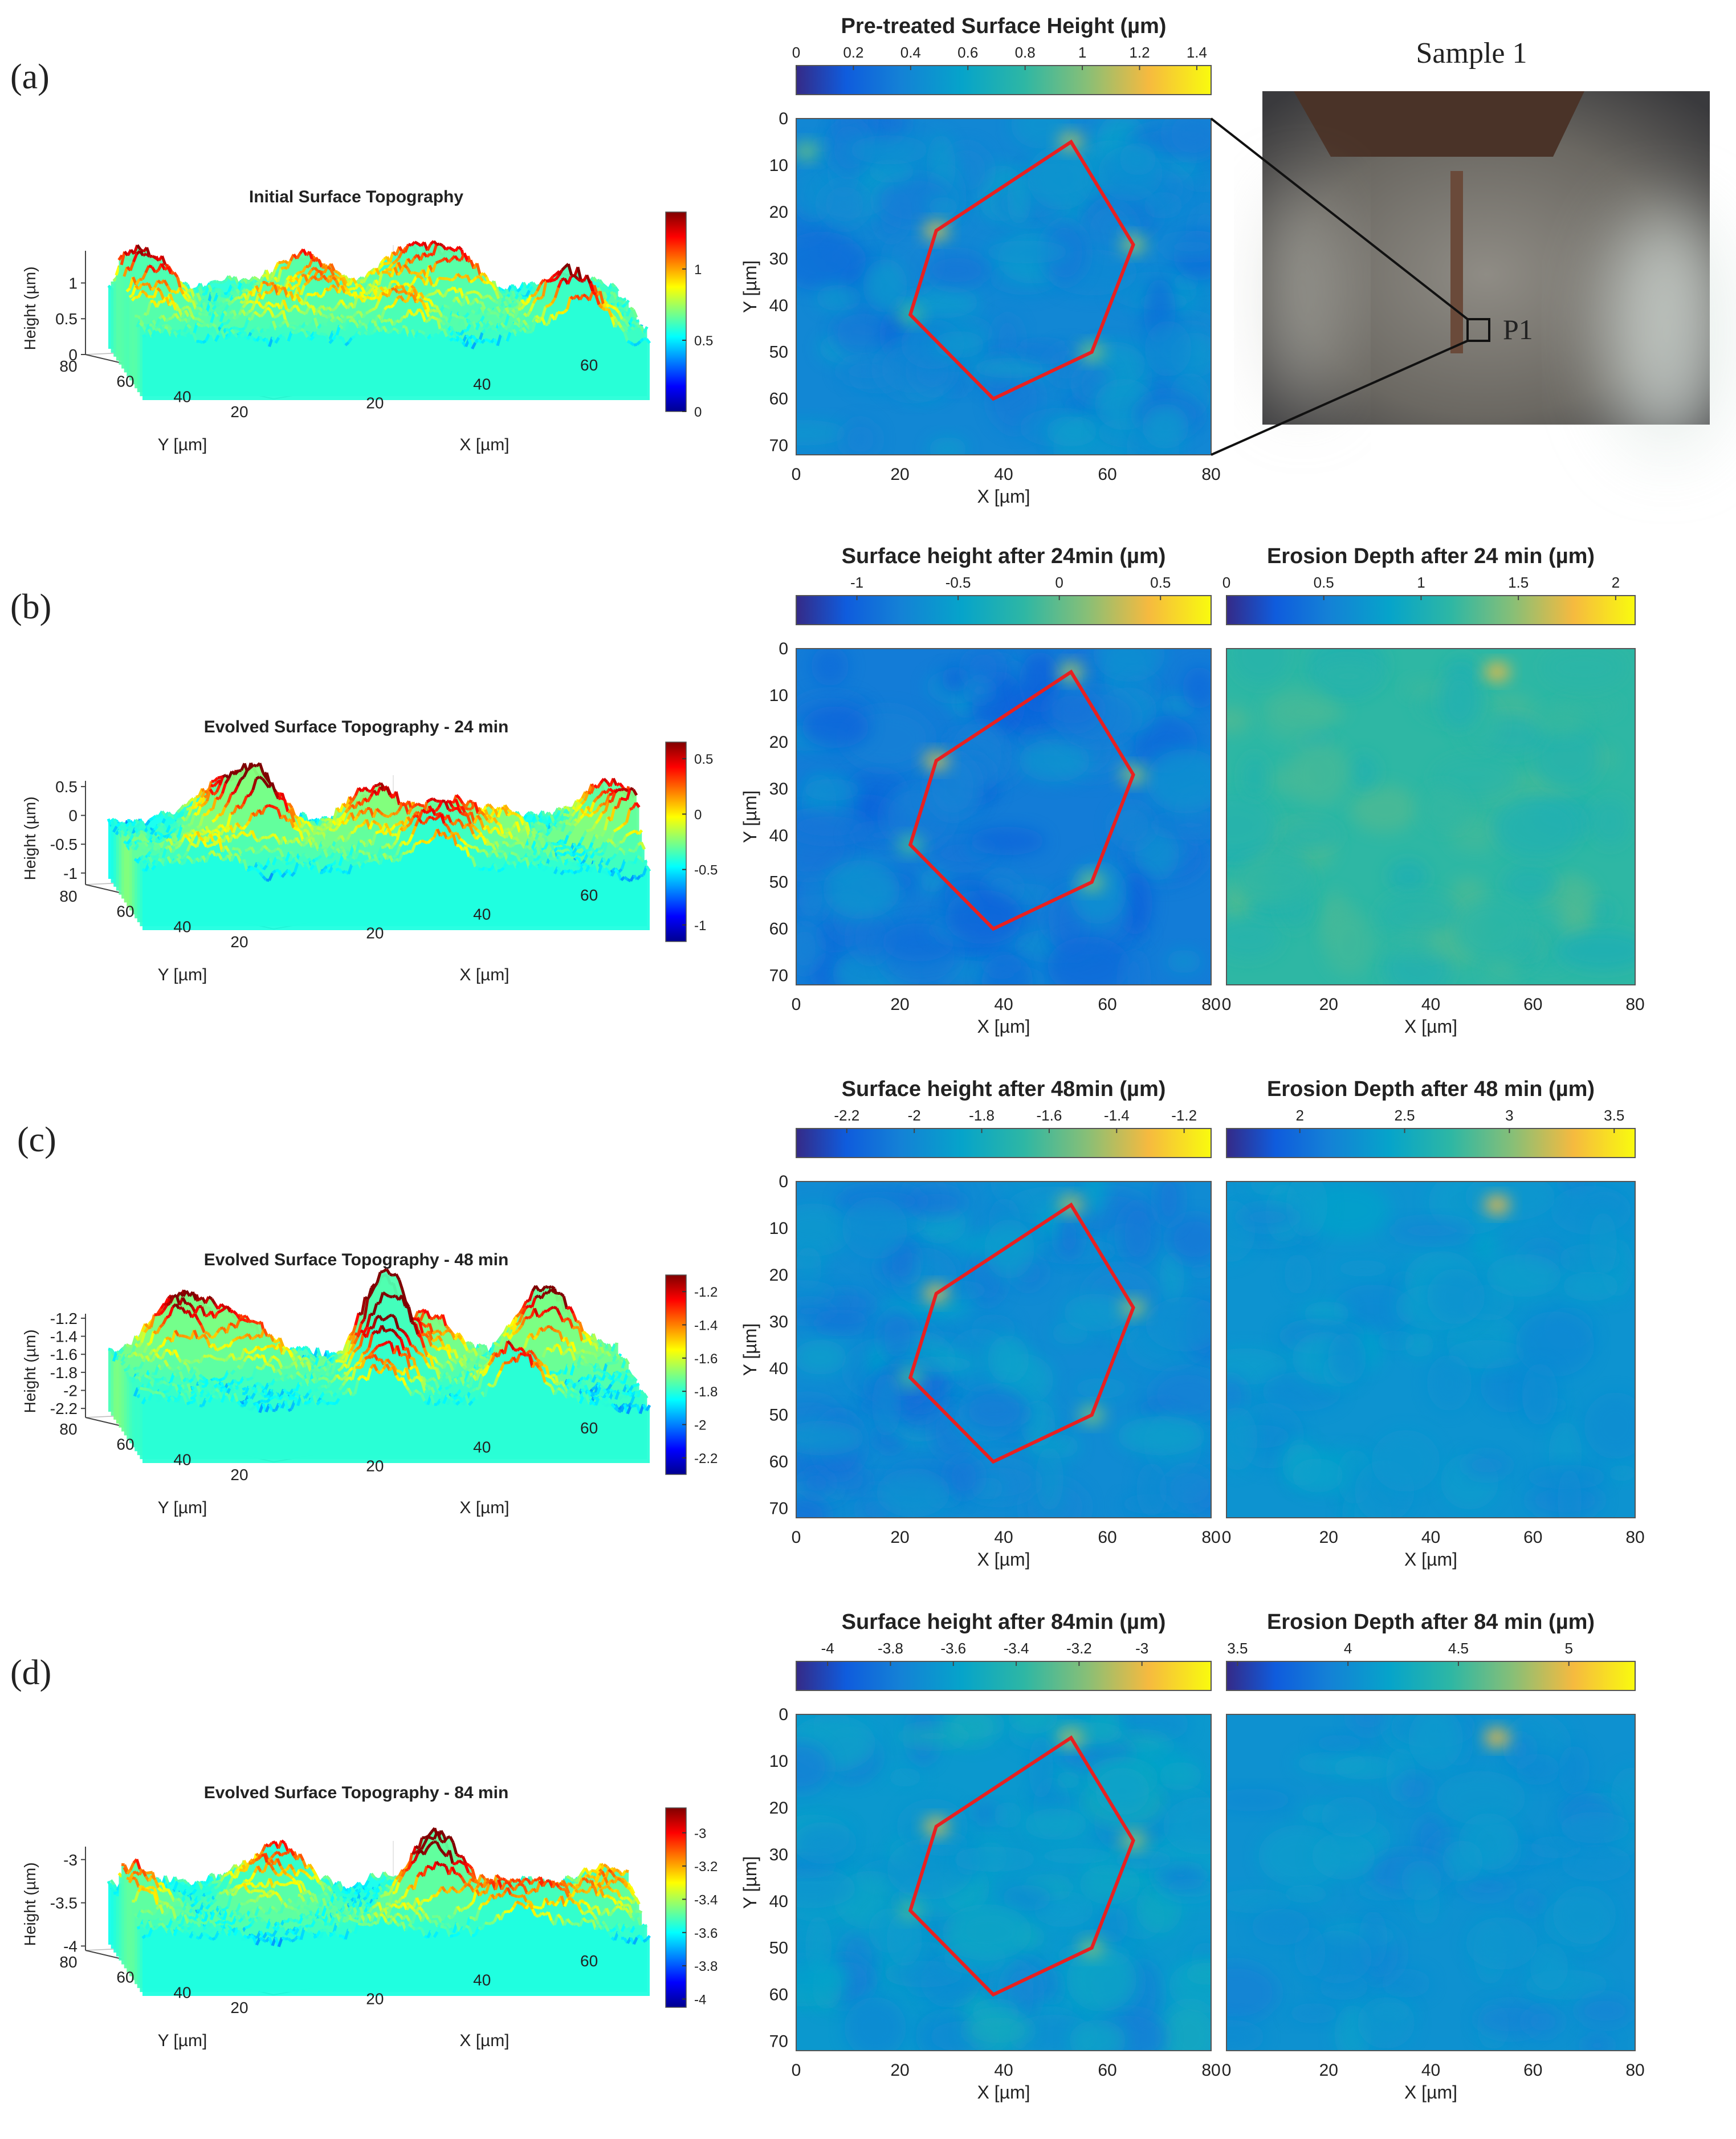 The image size is (1736, 2139). I want to click on topo3d-x-axis-label: X [µm], so click(484, 974).